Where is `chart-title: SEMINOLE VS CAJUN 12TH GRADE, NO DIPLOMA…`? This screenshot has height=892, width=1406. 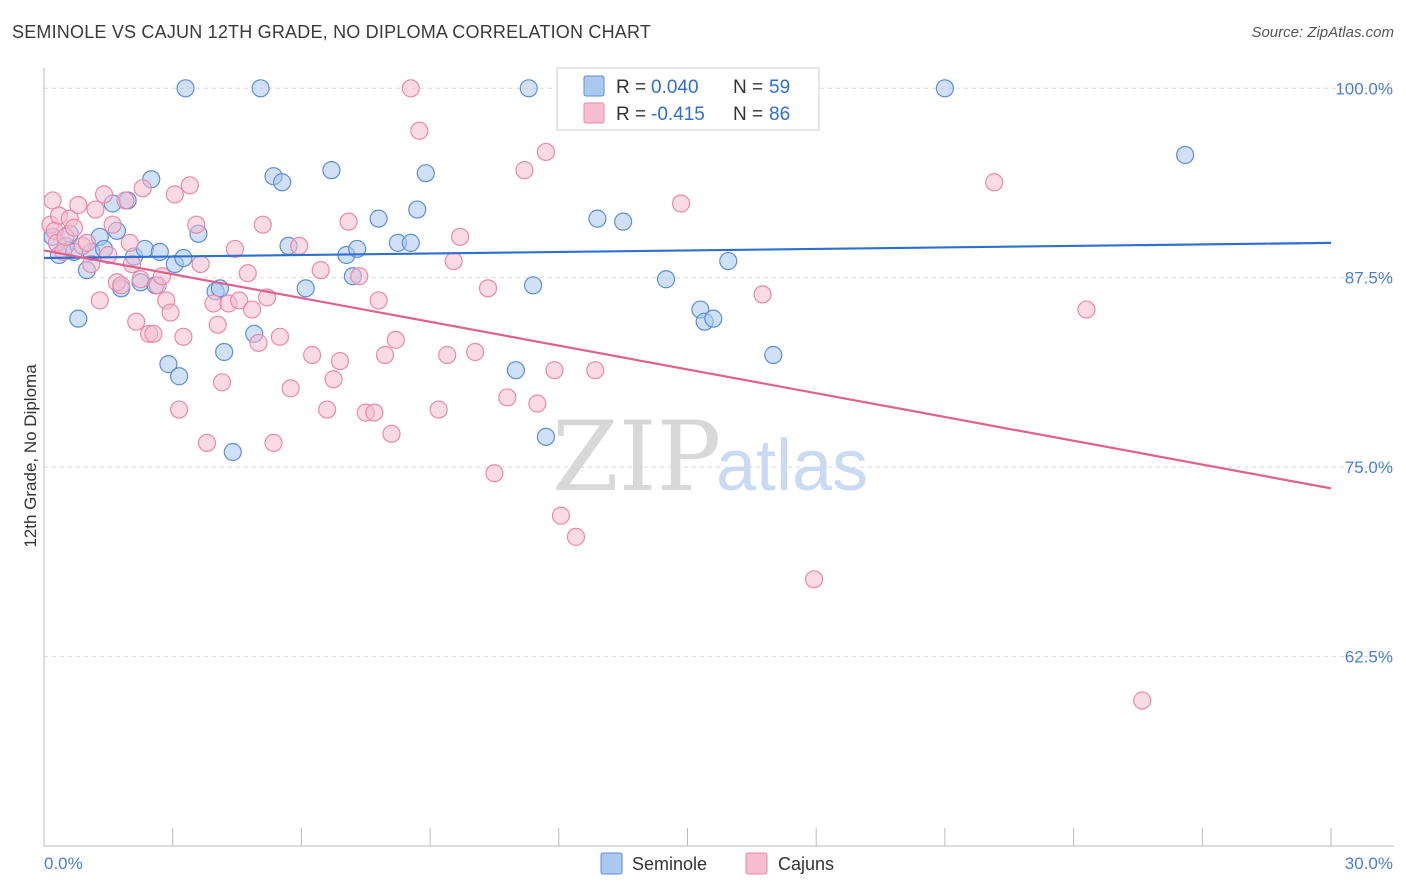 chart-title: SEMINOLE VS CAJUN 12TH GRADE, NO DIPLOMA… is located at coordinates (332, 32).